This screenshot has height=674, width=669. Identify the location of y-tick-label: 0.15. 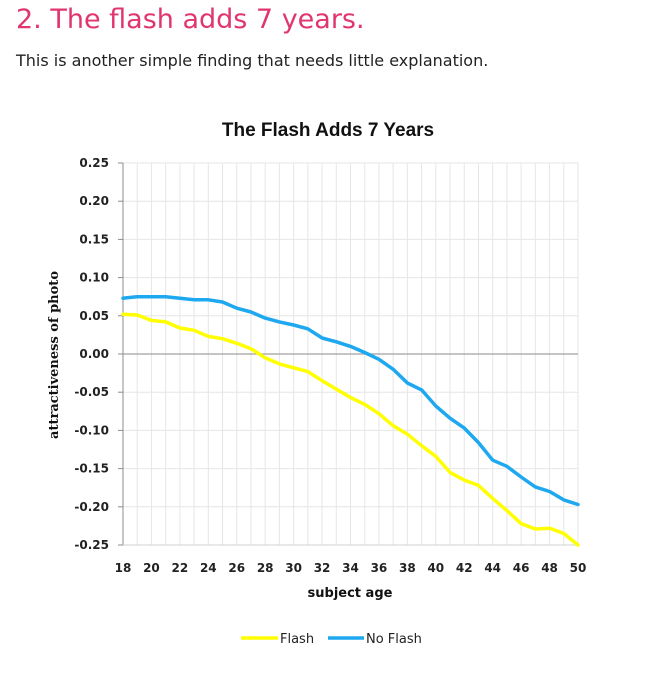
(94, 239).